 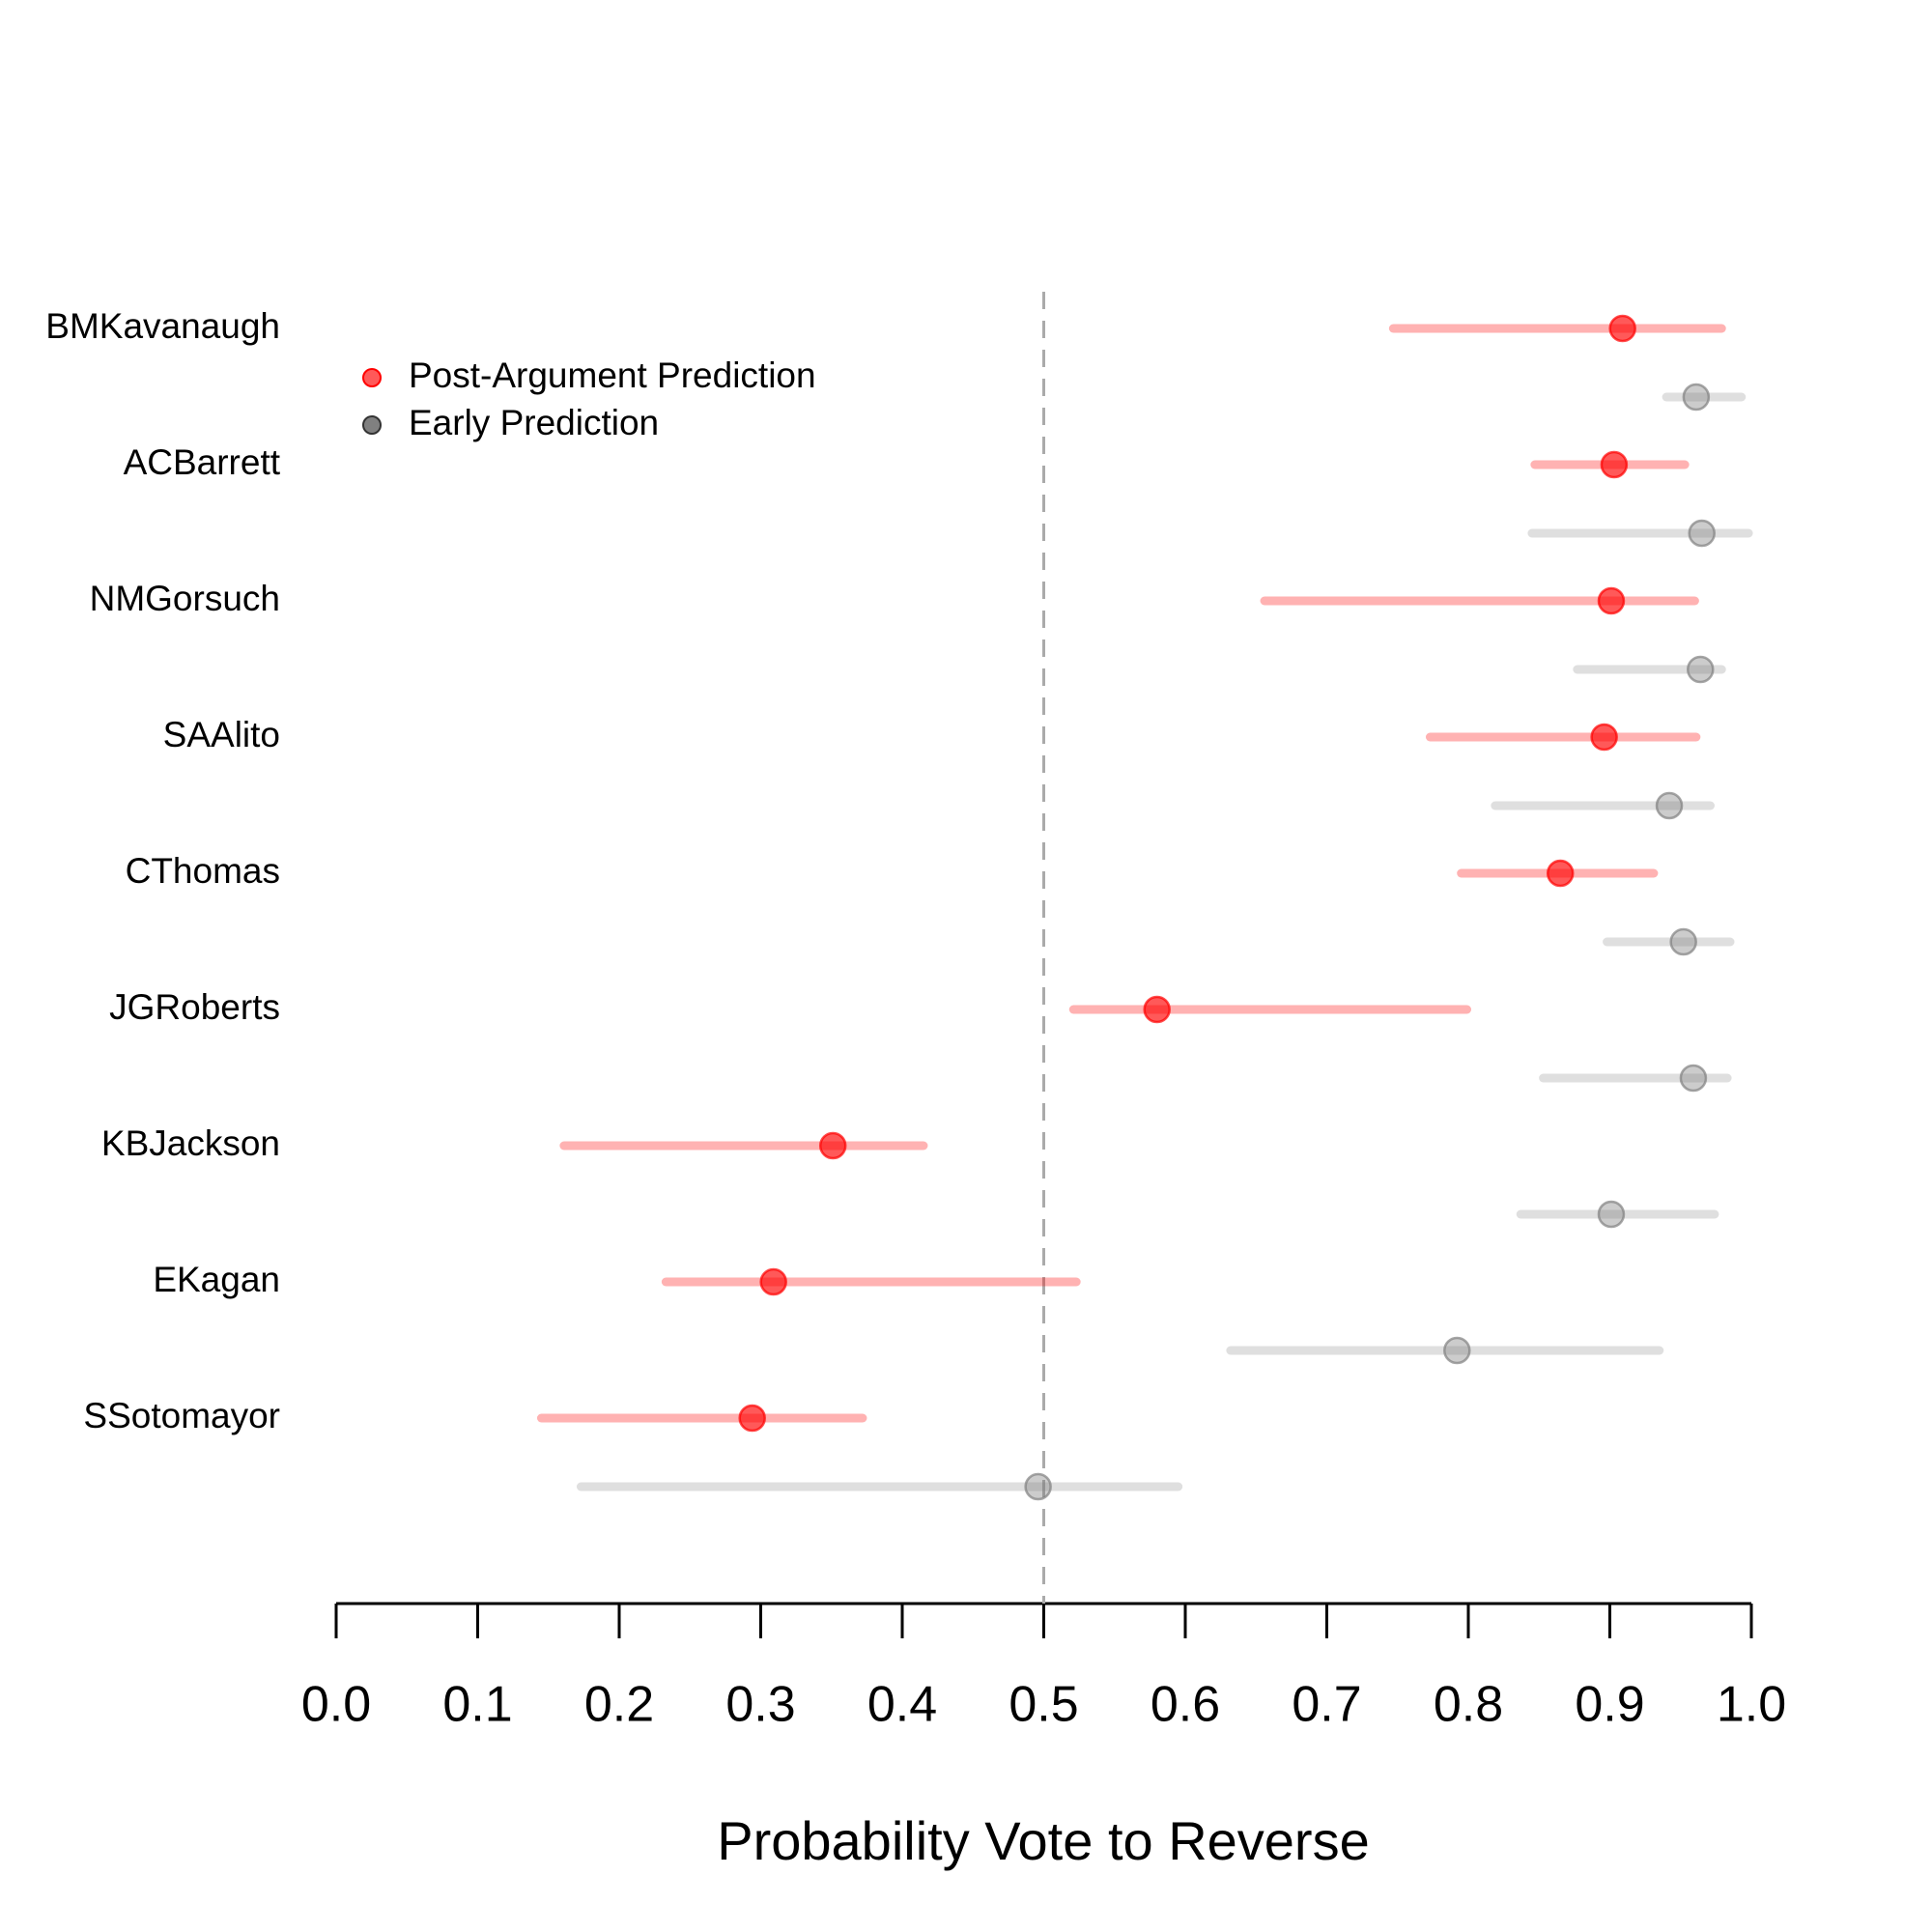 What do you see at coordinates (619, 1705) in the screenshot?
I see `x-tick-label: 0.2` at bounding box center [619, 1705].